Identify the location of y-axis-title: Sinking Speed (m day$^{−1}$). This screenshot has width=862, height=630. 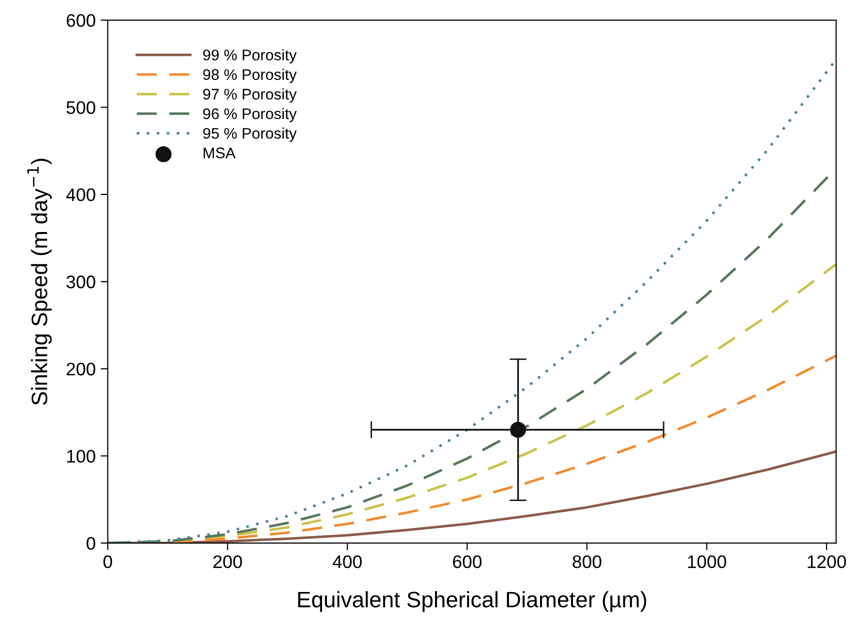
(39, 281).